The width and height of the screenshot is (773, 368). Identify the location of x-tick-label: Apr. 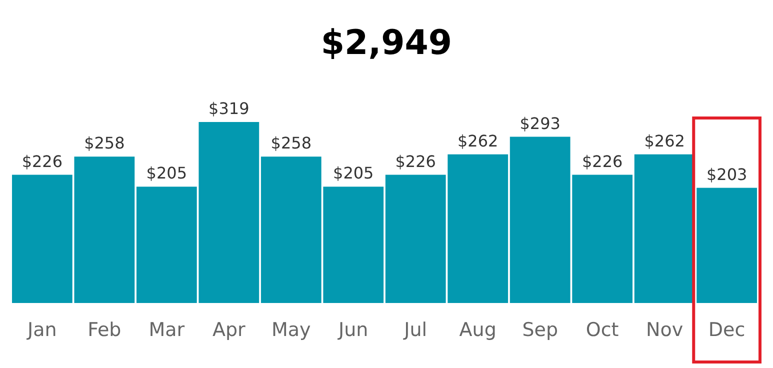
(229, 330).